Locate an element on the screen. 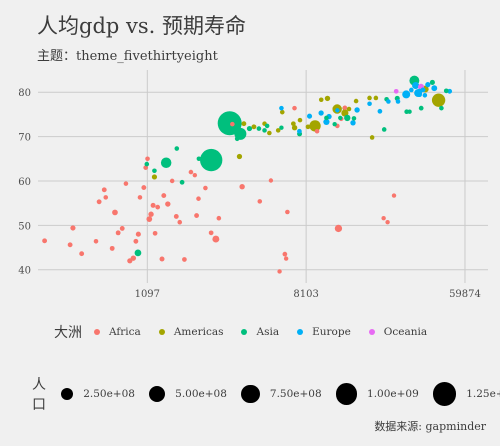 Image resolution: width=500 pixels, height=446 pixels. size-legend-label: 5.00e+08 is located at coordinates (201, 394).